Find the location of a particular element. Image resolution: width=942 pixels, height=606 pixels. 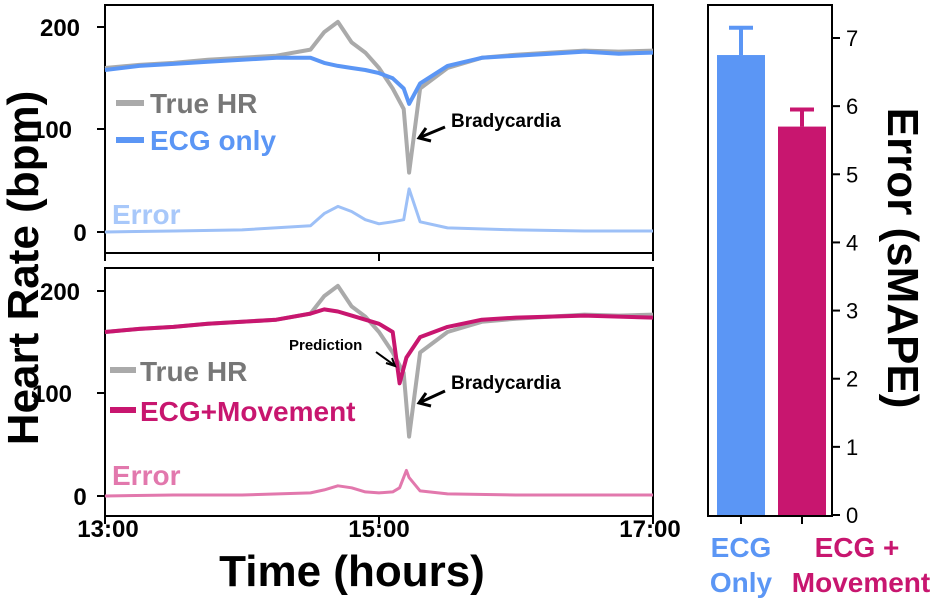

series-line-ecg-only is located at coordinates (379, 77).